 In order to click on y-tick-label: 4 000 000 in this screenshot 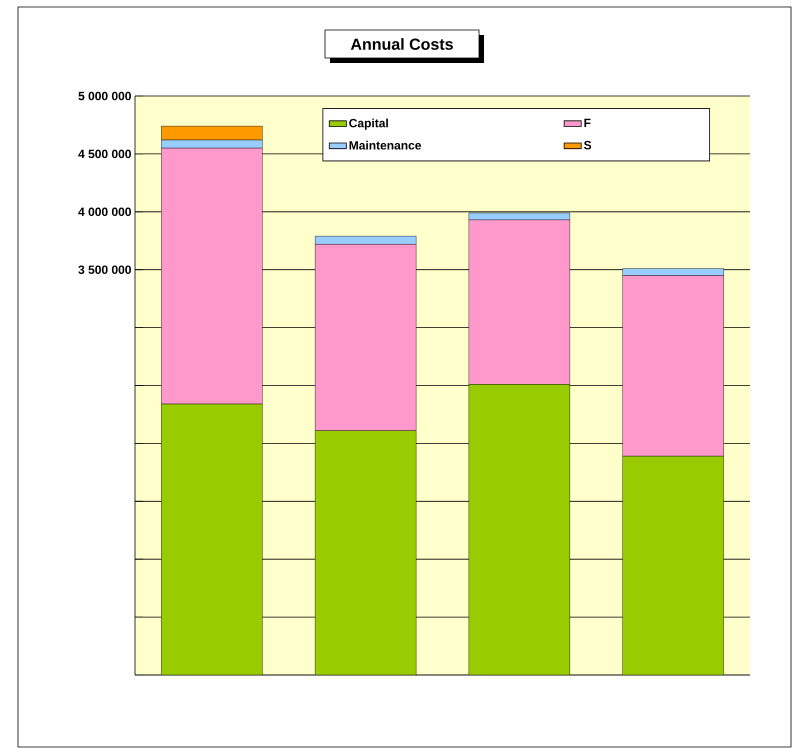, I will do `click(104, 212)`.